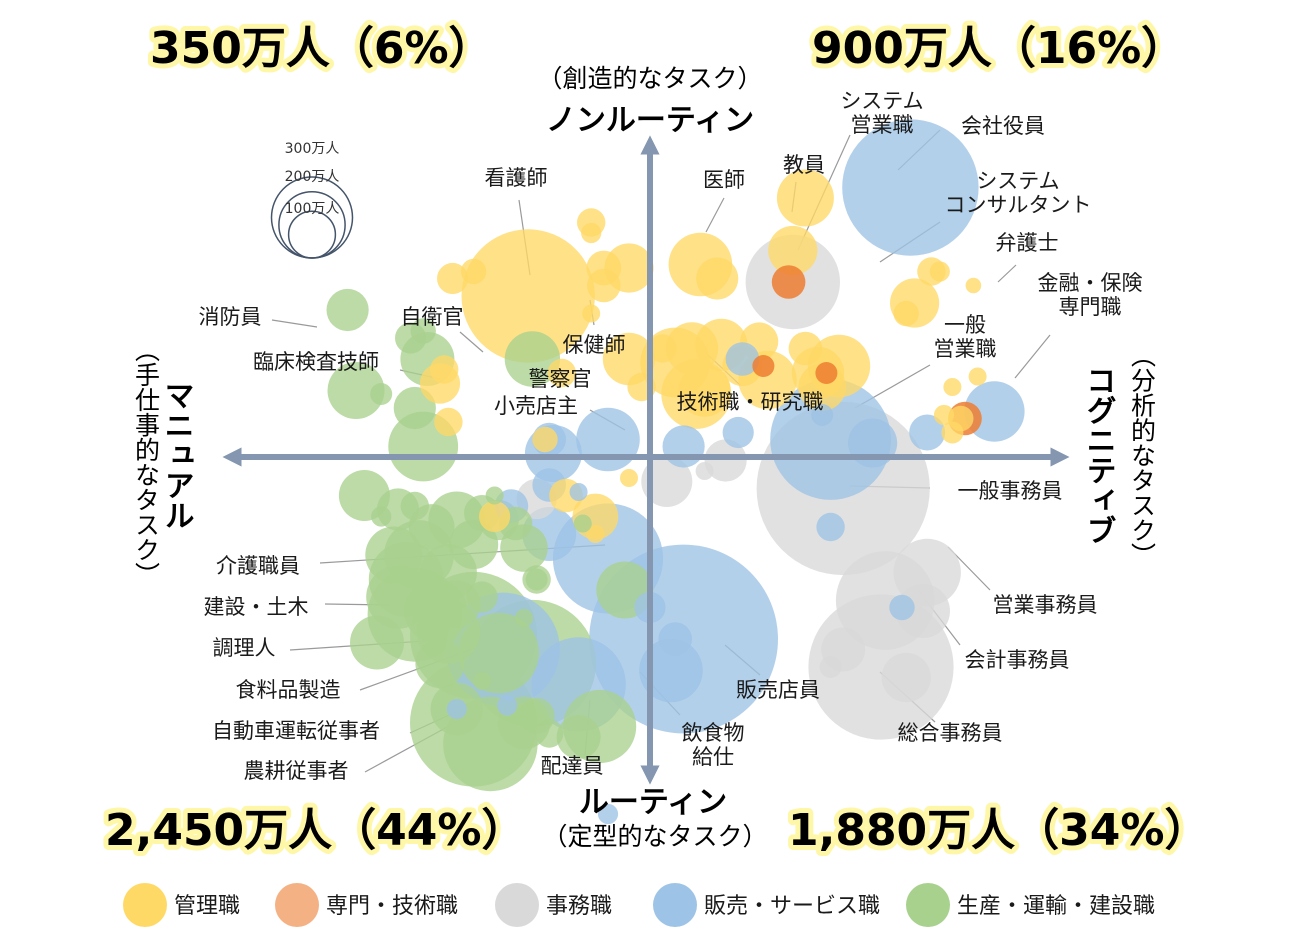 This screenshot has height=940, width=1300. Describe the element at coordinates (594, 345) in the screenshot. I see `point-label-12: 保健師` at that location.